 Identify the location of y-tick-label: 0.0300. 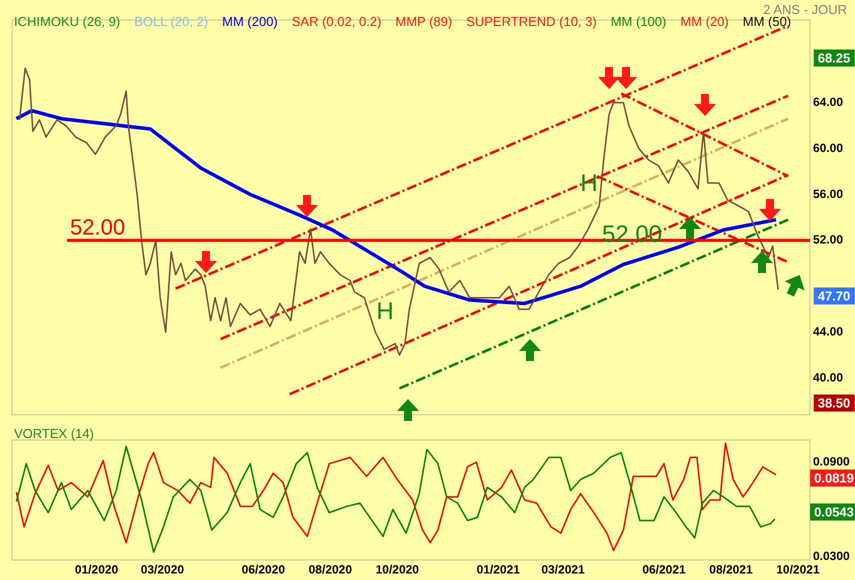
(831, 556).